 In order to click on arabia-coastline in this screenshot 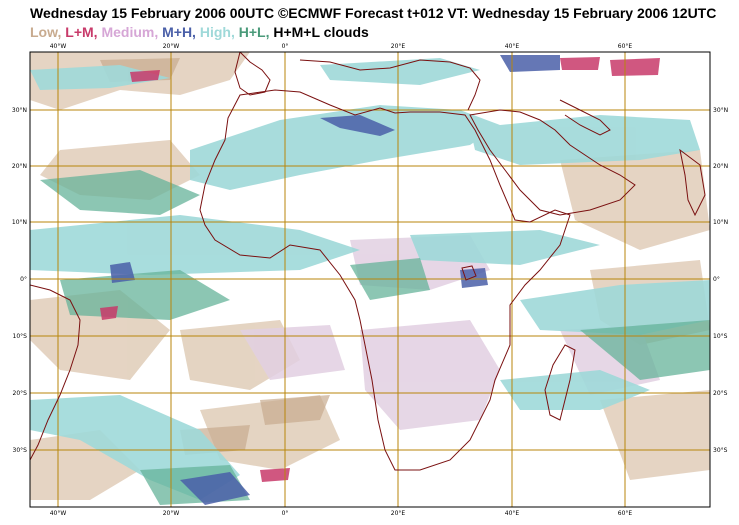, I will do `click(552, 162)`.